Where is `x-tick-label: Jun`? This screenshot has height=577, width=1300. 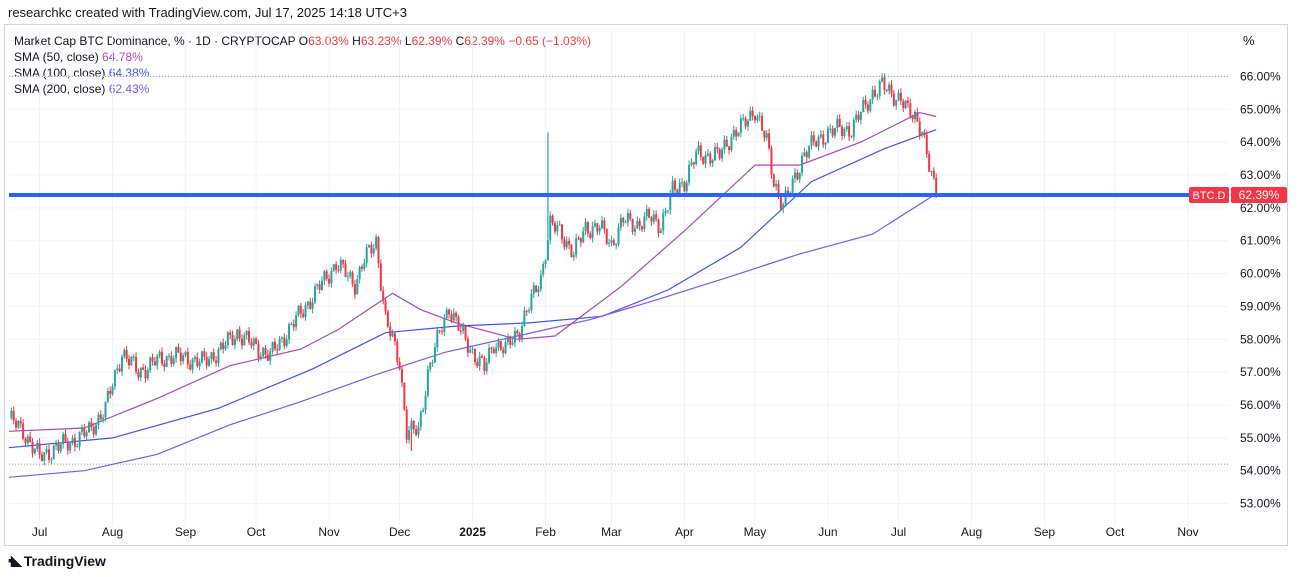 x-tick-label: Jun is located at coordinates (827, 532).